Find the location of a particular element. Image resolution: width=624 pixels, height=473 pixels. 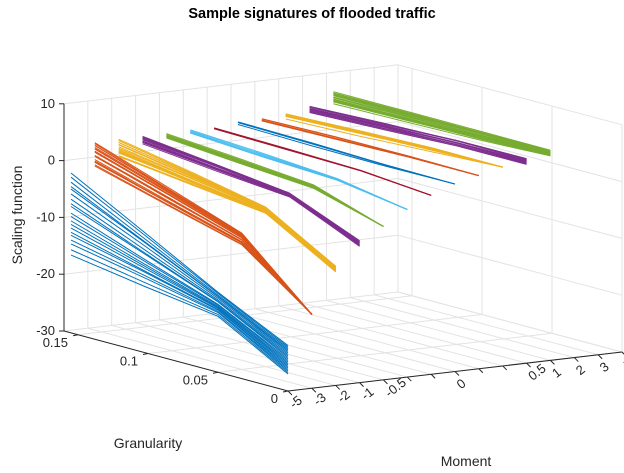

x-tick-label: 0.5 is located at coordinates (536, 372).